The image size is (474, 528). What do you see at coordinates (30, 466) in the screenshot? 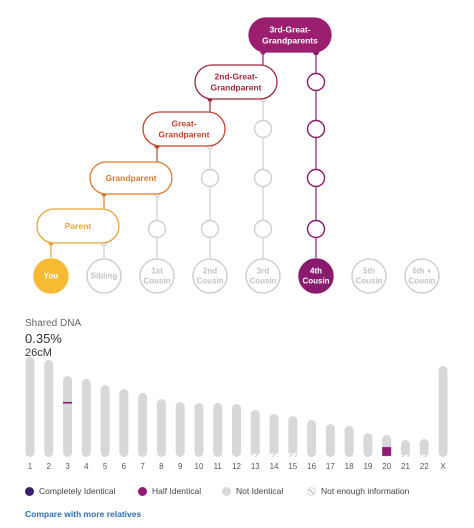
I see `chromosome-label: 1` at bounding box center [30, 466].